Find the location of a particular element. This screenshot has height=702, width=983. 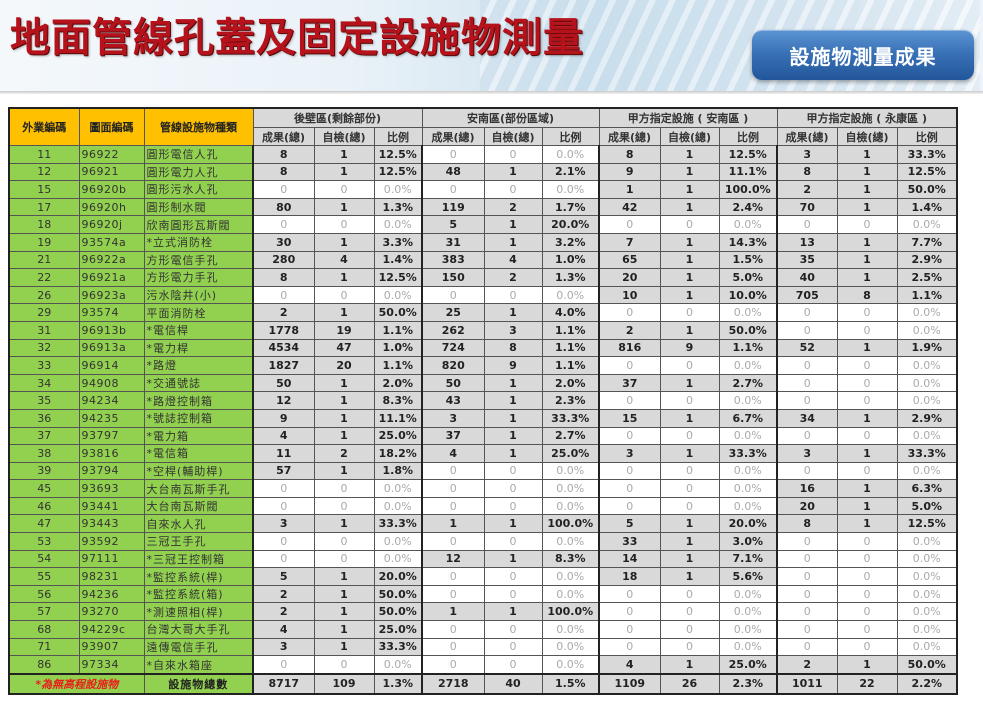

cell-ratio: 50.0% is located at coordinates (398, 612).